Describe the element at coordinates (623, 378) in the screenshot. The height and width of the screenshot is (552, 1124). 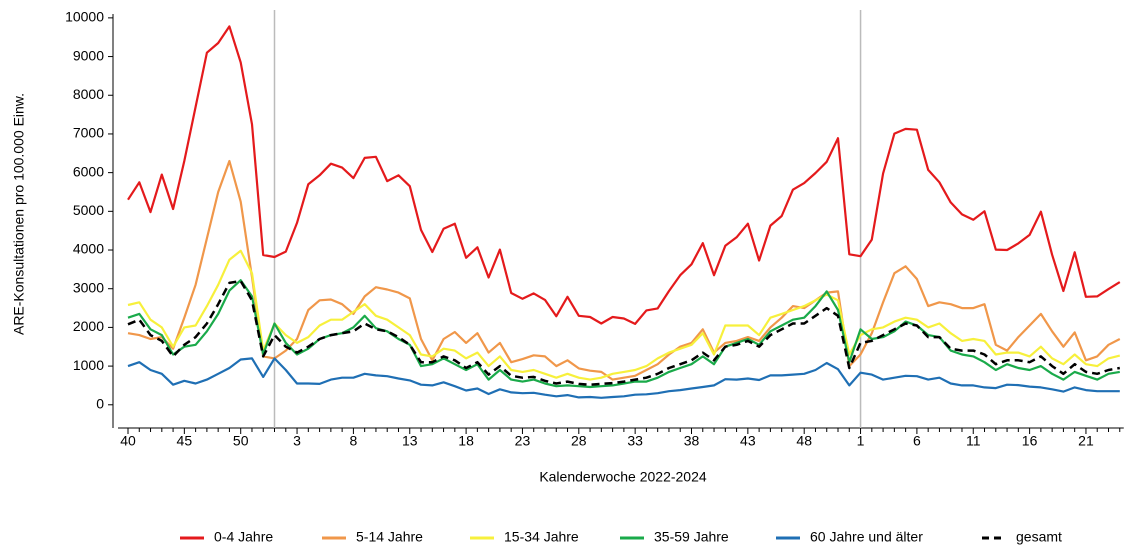
I see `series-line` at that location.